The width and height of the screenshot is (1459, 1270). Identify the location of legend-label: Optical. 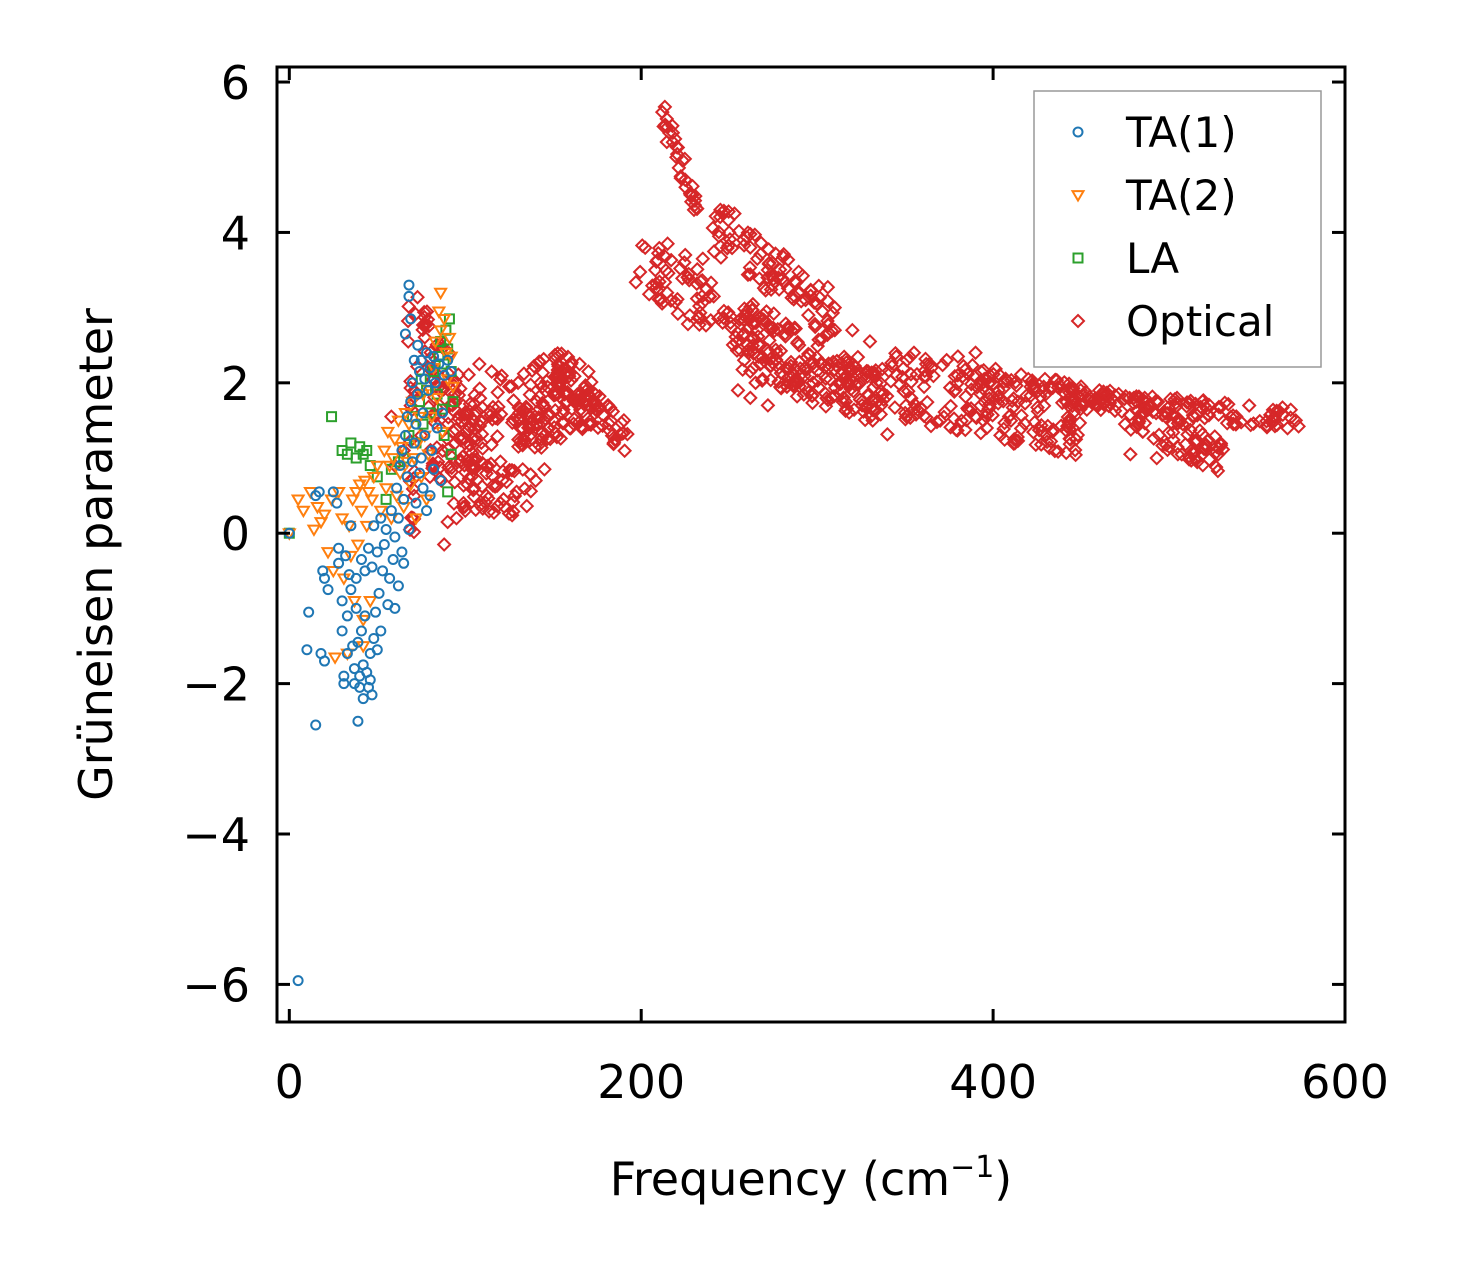
(1200, 321).